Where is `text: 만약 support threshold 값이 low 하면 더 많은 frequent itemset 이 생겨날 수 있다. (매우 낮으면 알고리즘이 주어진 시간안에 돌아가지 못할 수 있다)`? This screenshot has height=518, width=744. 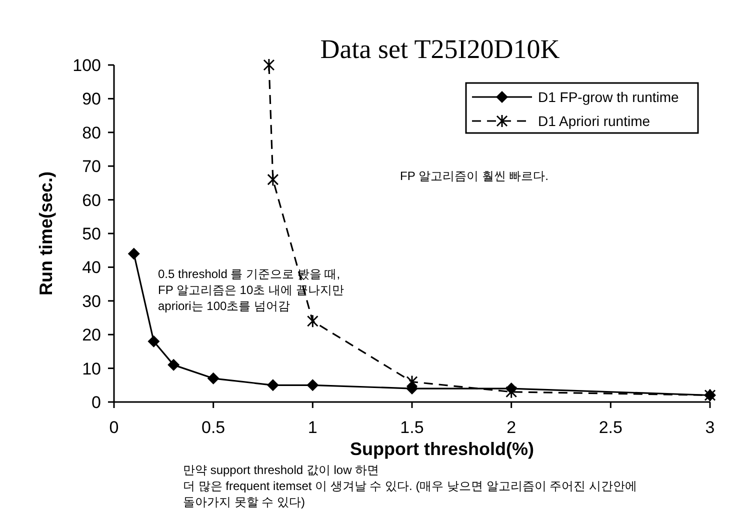 text: 만약 support threshold 값이 low 하면 더 많은 frequent itemset 이 생겨날 수 있다. (매우 낮으면 알고리즘이 주어진 시간안에 돌아가지 못할 수 있다) is located at coordinates (410, 486).